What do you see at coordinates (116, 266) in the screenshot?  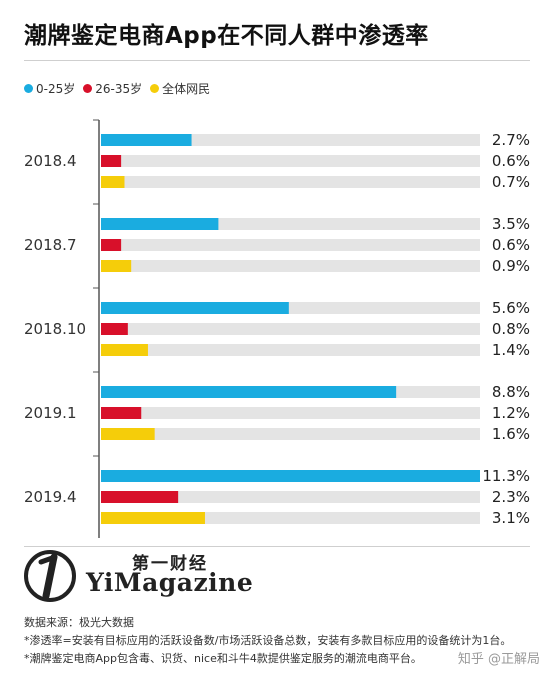 I see `bar-全体网民-2018.7` at bounding box center [116, 266].